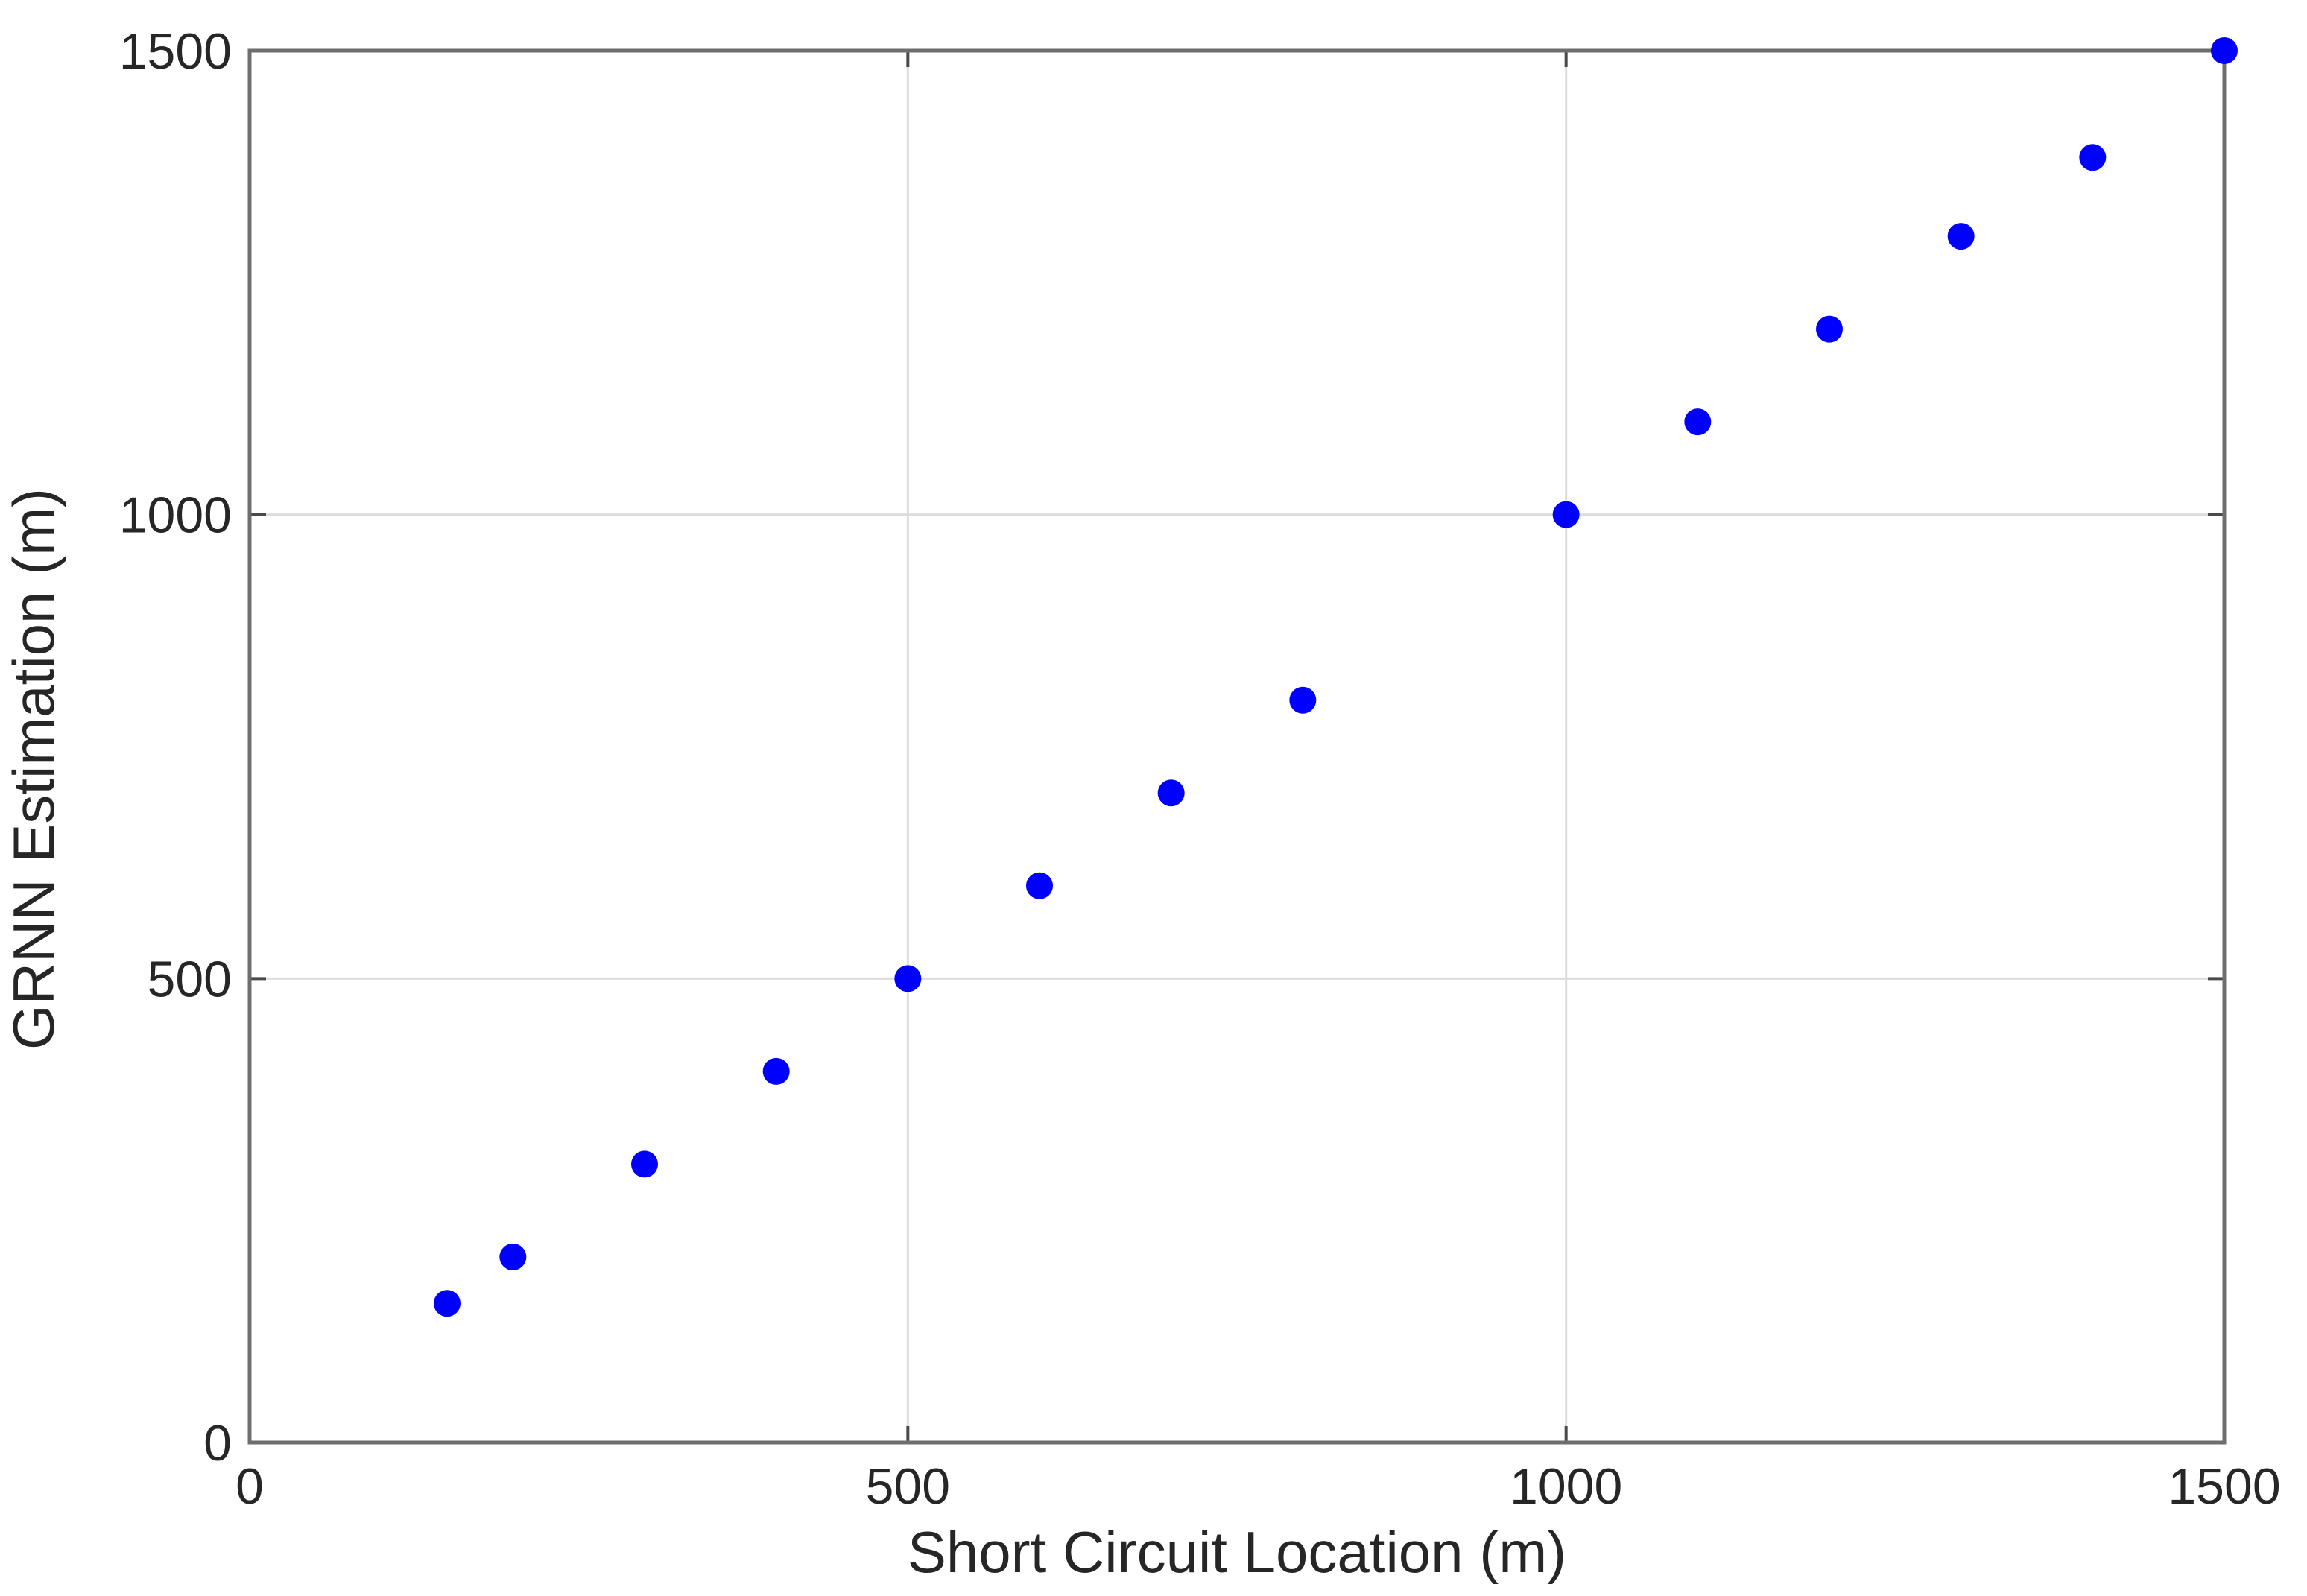  What do you see at coordinates (1258, 1486) in the screenshot?
I see `x-tick-labels: 0 500 1000 1500` at bounding box center [1258, 1486].